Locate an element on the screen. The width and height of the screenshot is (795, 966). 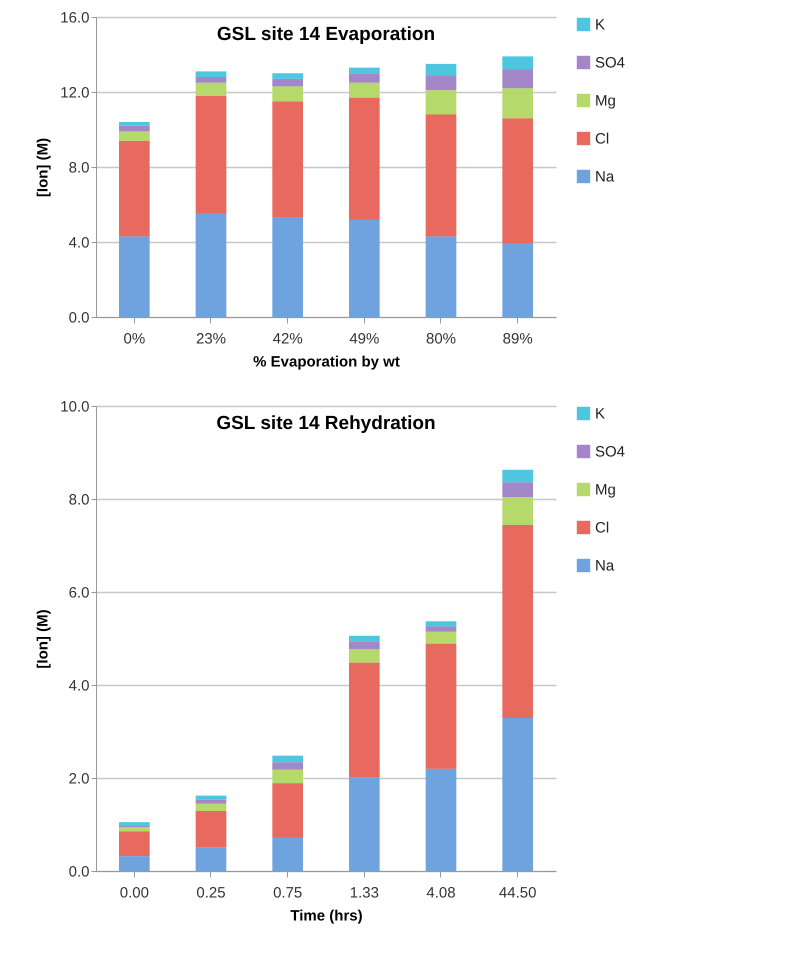
x-axis-title: % Evaporation by wt is located at coordinates (326, 362).